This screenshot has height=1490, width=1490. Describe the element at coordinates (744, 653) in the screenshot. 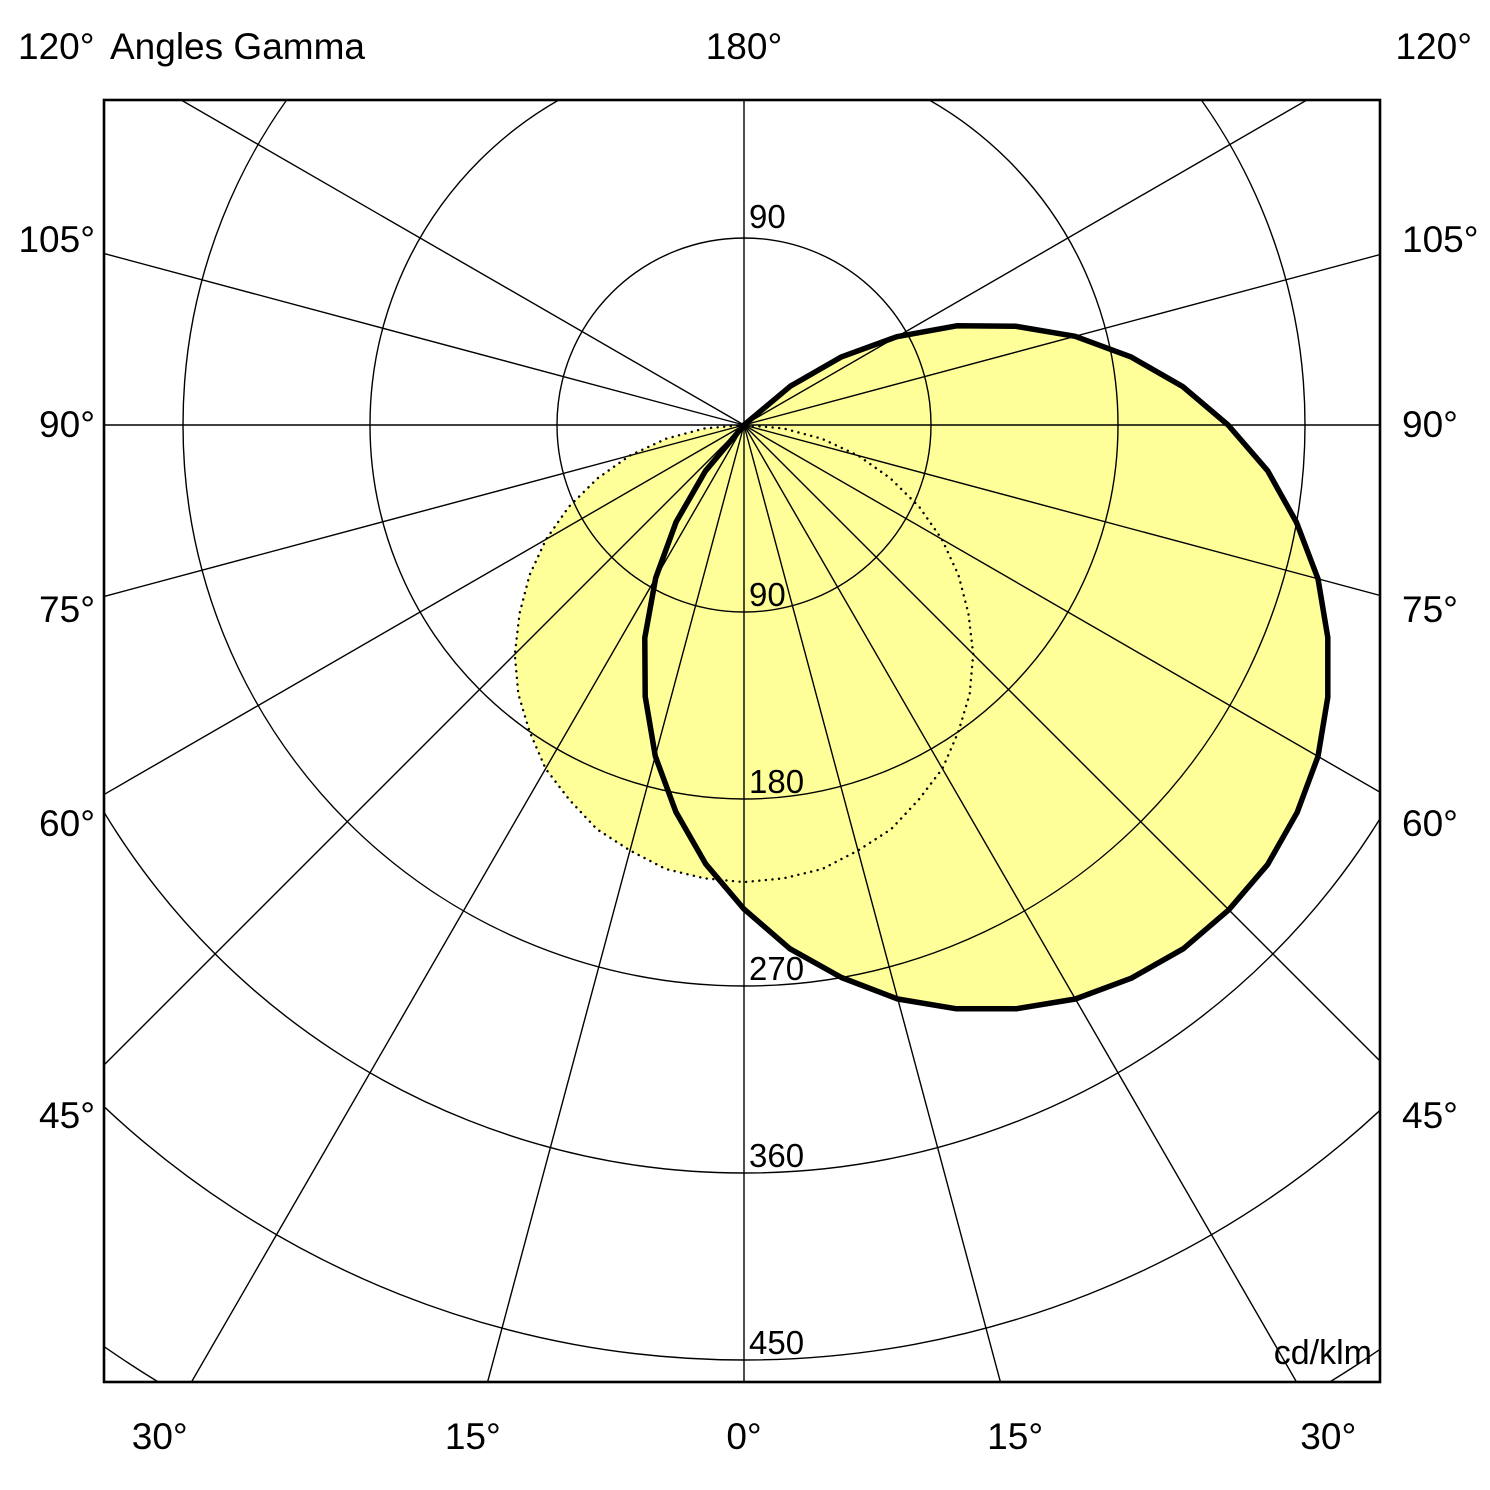

I see `c90-plane-curve` at that location.